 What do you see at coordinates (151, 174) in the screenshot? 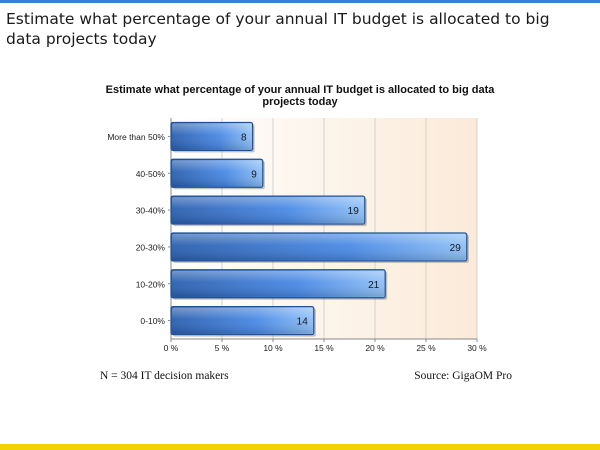
I see `category-label: 40-50%` at bounding box center [151, 174].